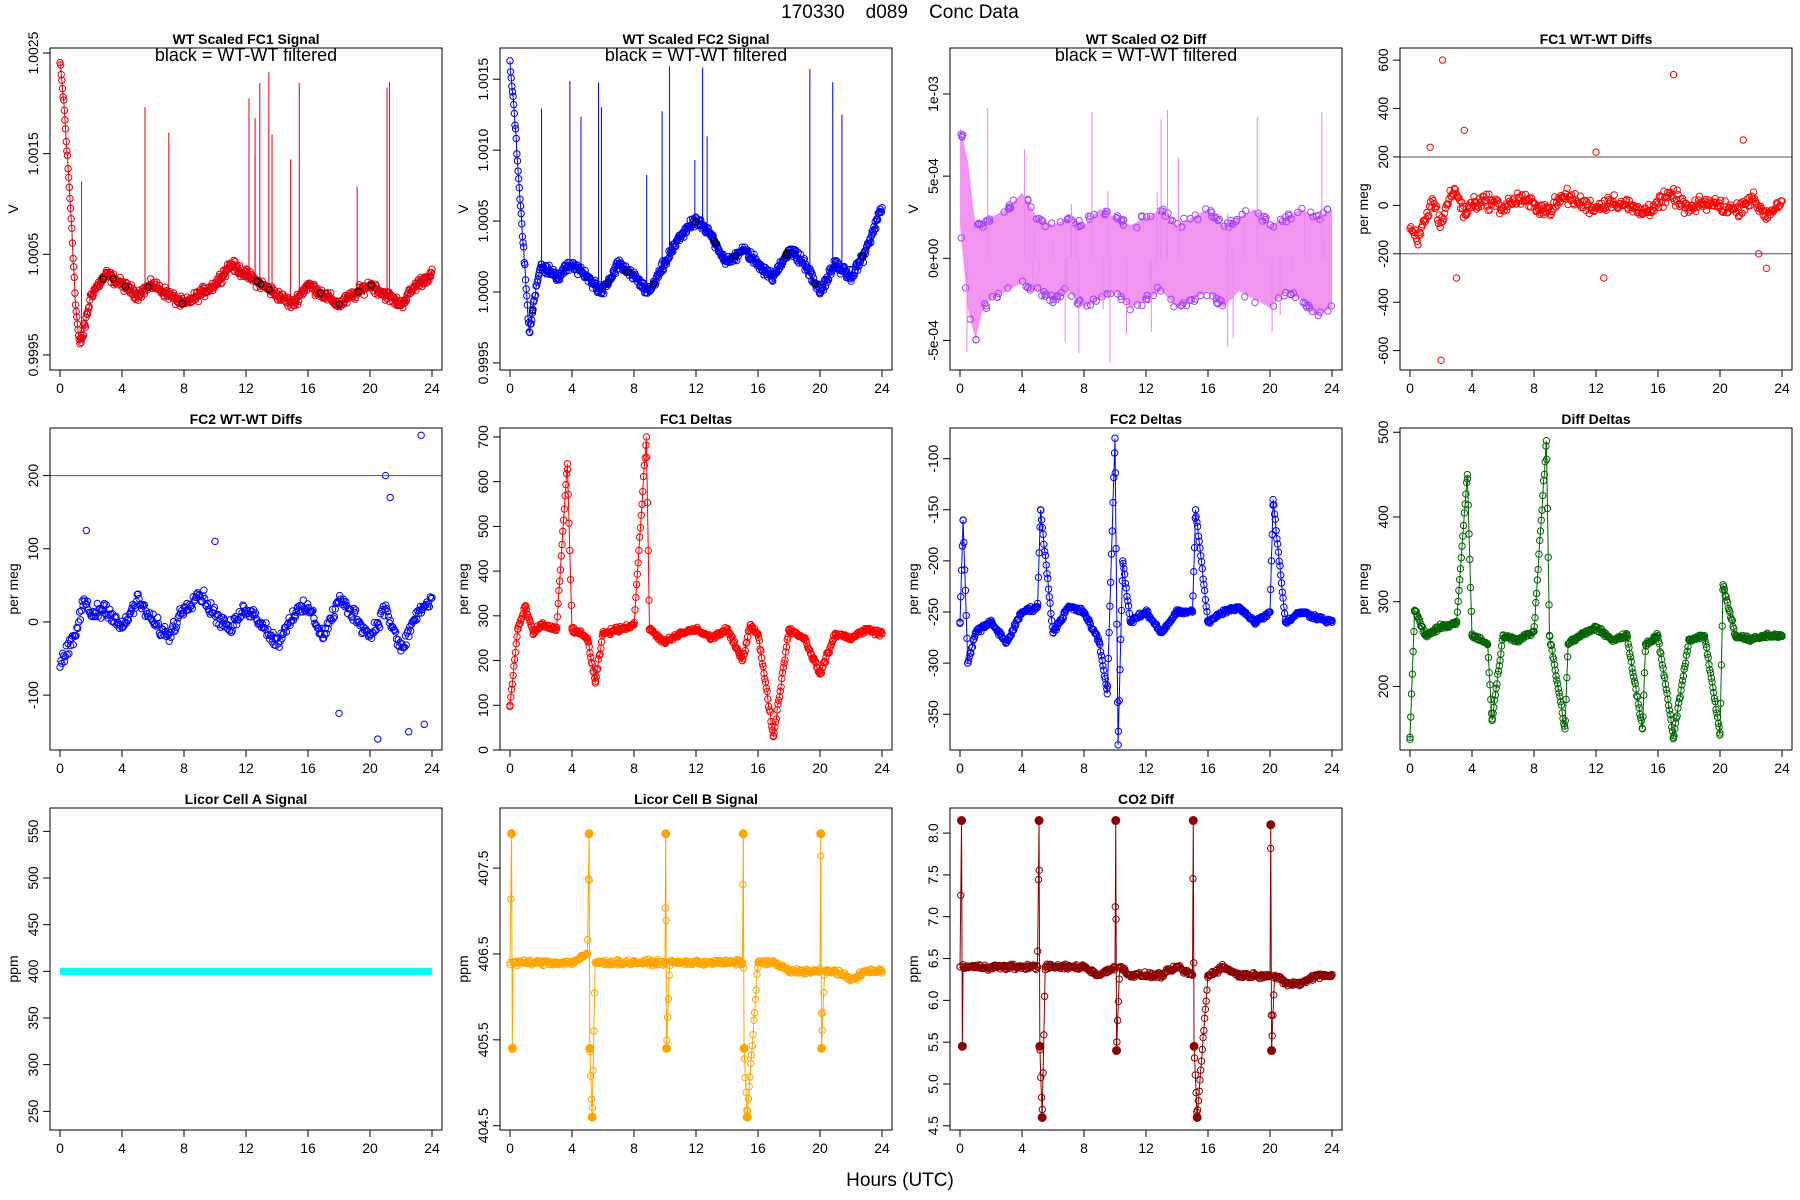  What do you see at coordinates (33, 476) in the screenshot?
I see `y-tick-label: 200` at bounding box center [33, 476].